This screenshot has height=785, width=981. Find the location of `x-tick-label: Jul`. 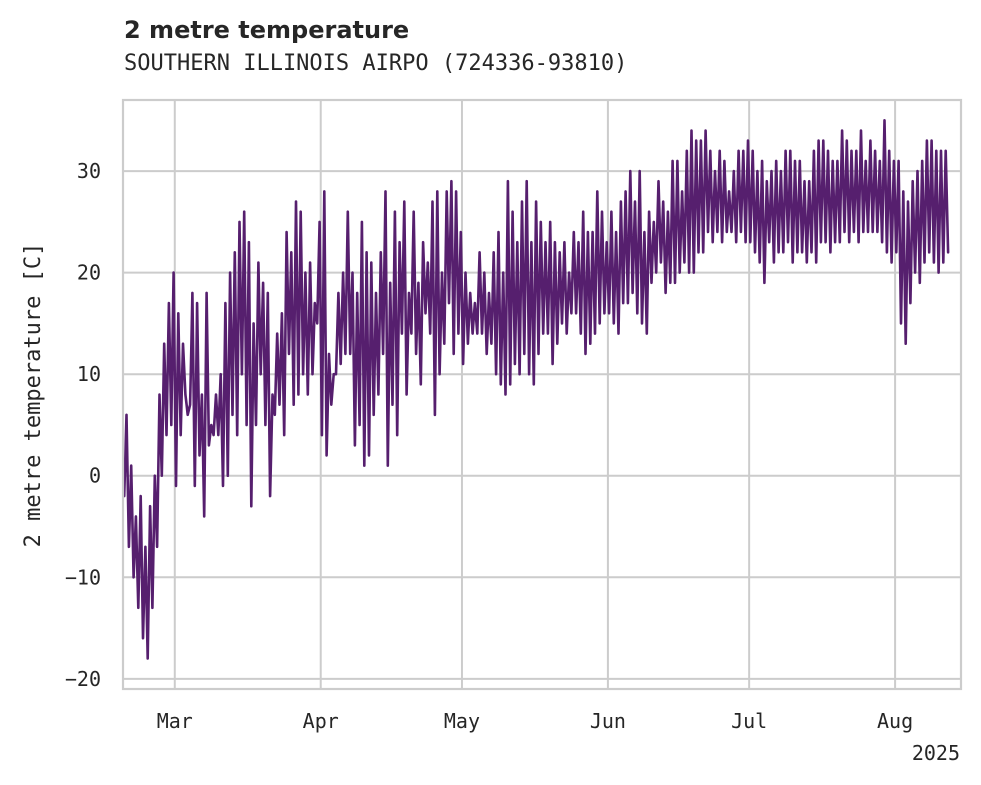

x-tick-label: Jul is located at coordinates (749, 721).